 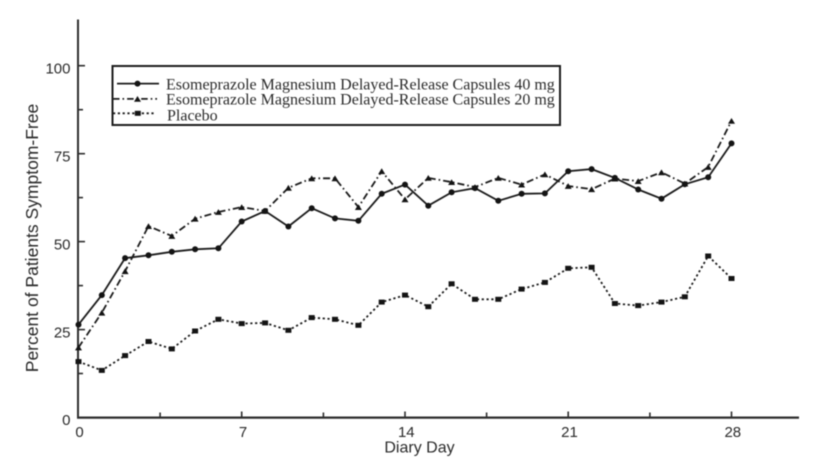 I want to click on svg-text: 14, so click(x=406, y=432).